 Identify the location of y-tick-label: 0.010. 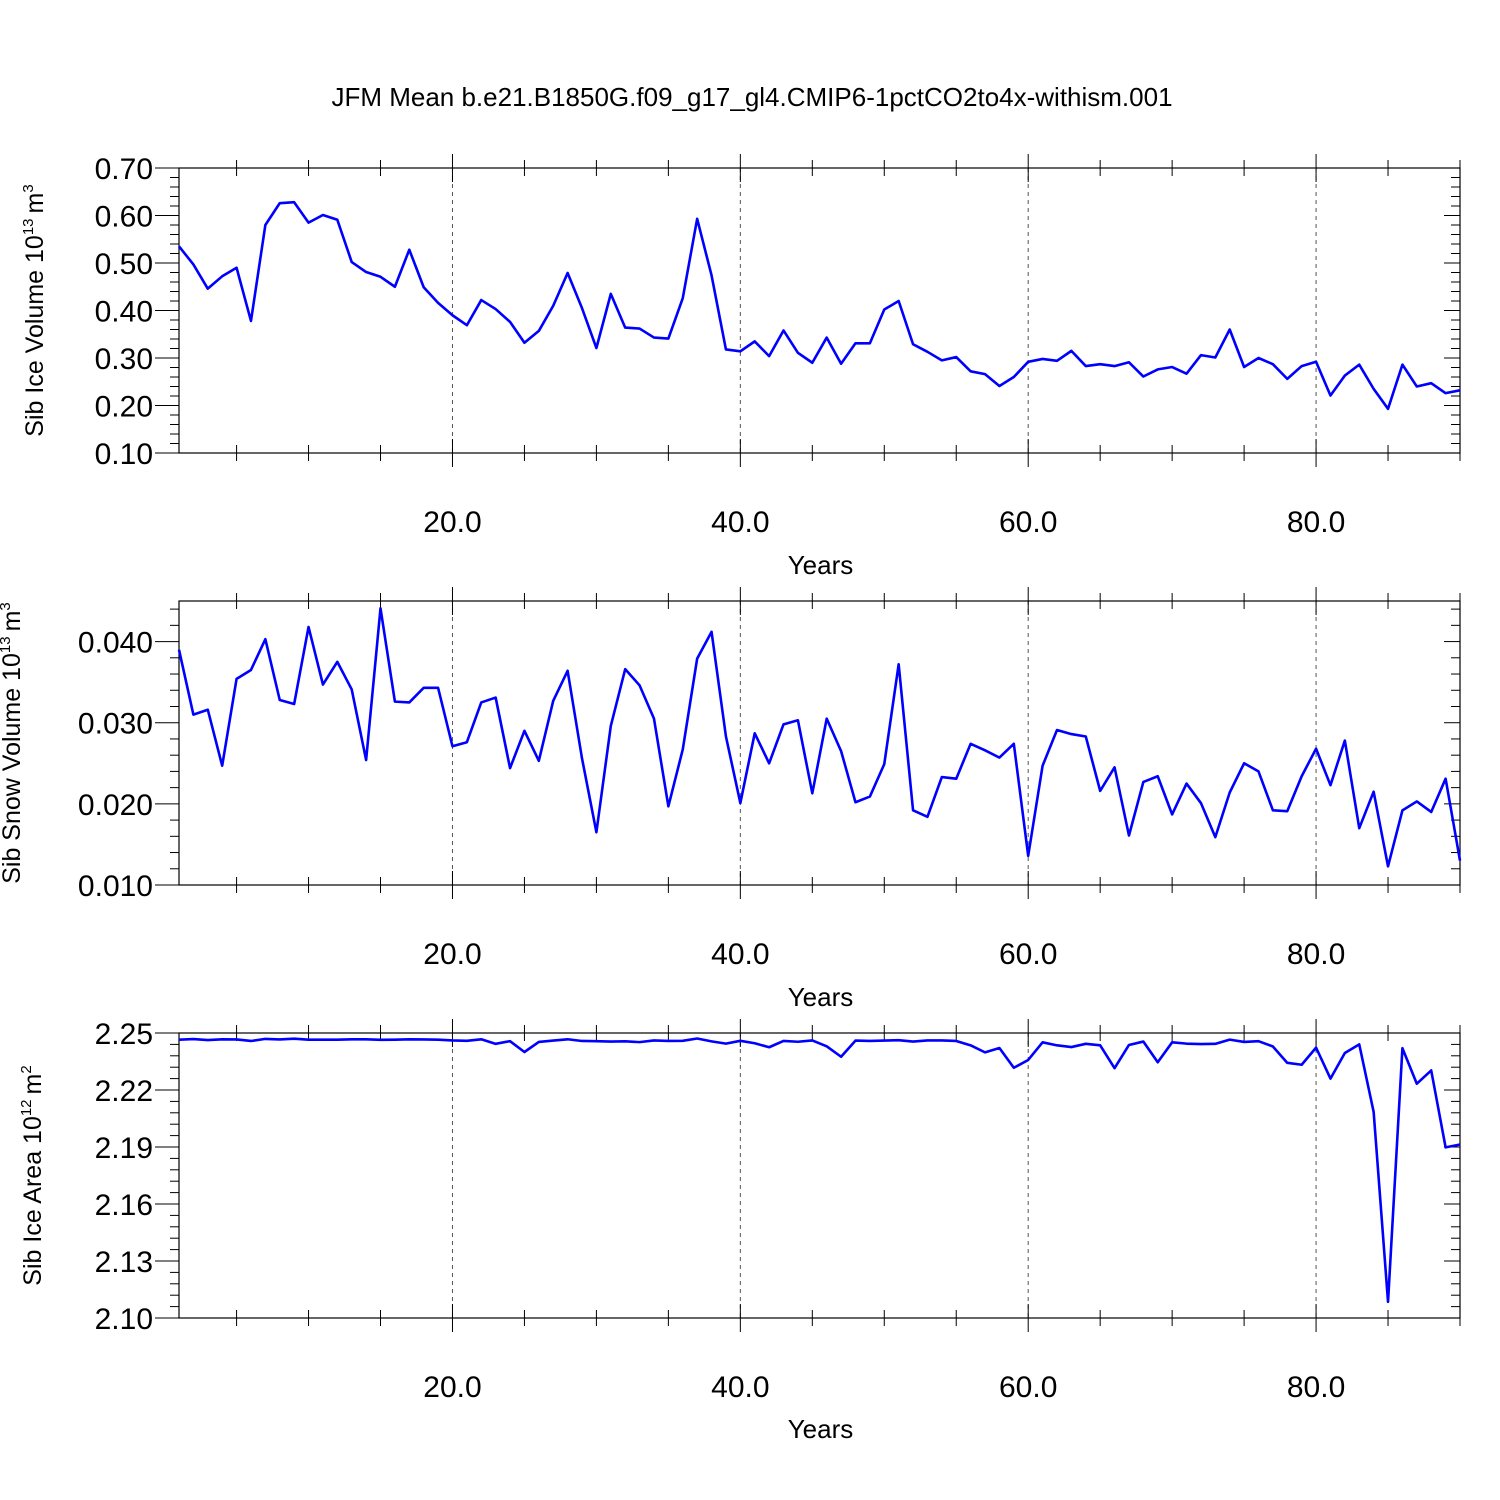
(115, 886).